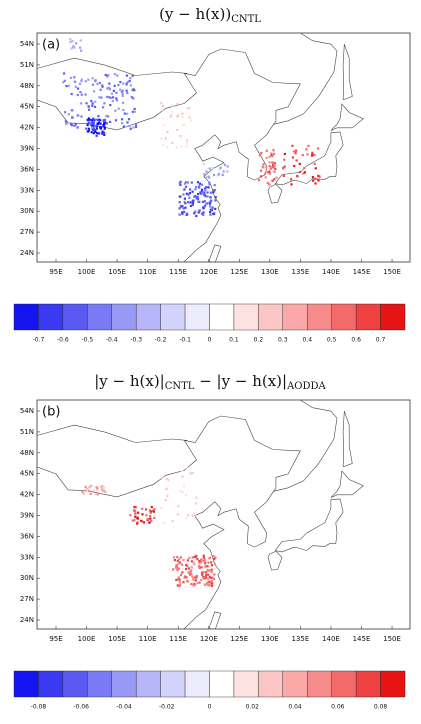 The width and height of the screenshot is (421, 724). I want to click on coastline, so click(347, 484).